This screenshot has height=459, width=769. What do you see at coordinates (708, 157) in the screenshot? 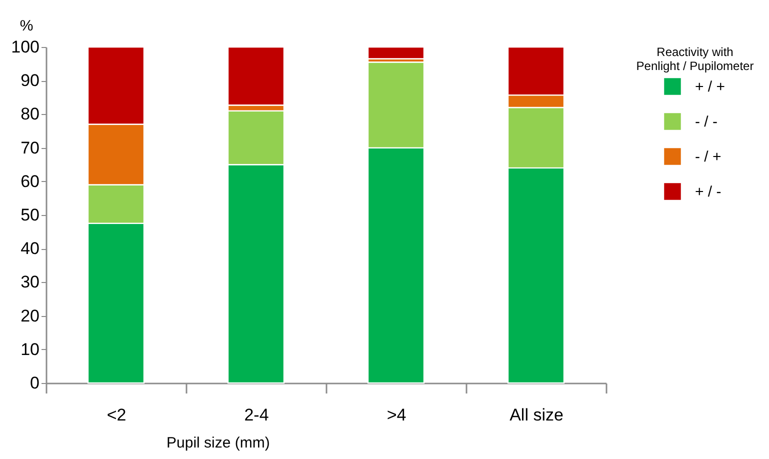
I see `legend-label: - / +` at bounding box center [708, 157].